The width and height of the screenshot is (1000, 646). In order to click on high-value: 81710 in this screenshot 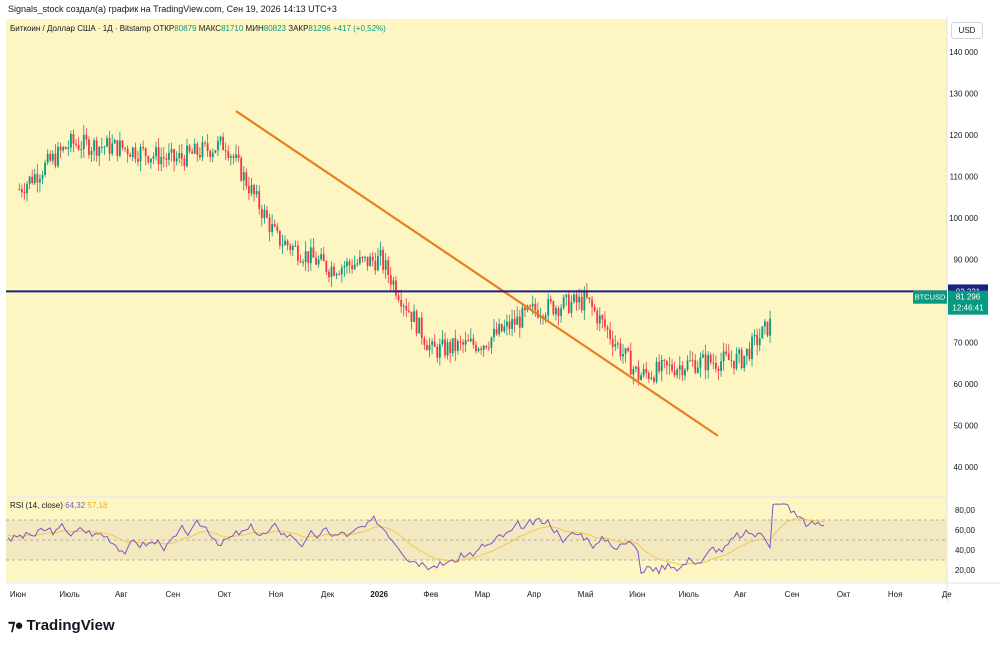, I will do `click(232, 28)`.